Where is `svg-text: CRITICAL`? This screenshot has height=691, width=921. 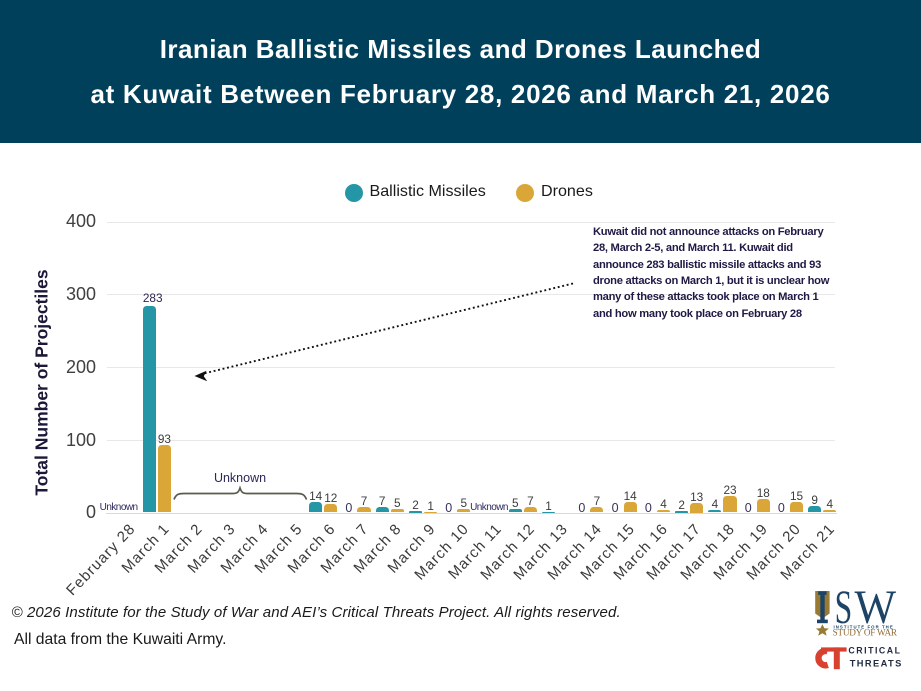 svg-text: CRITICAL is located at coordinates (874, 650).